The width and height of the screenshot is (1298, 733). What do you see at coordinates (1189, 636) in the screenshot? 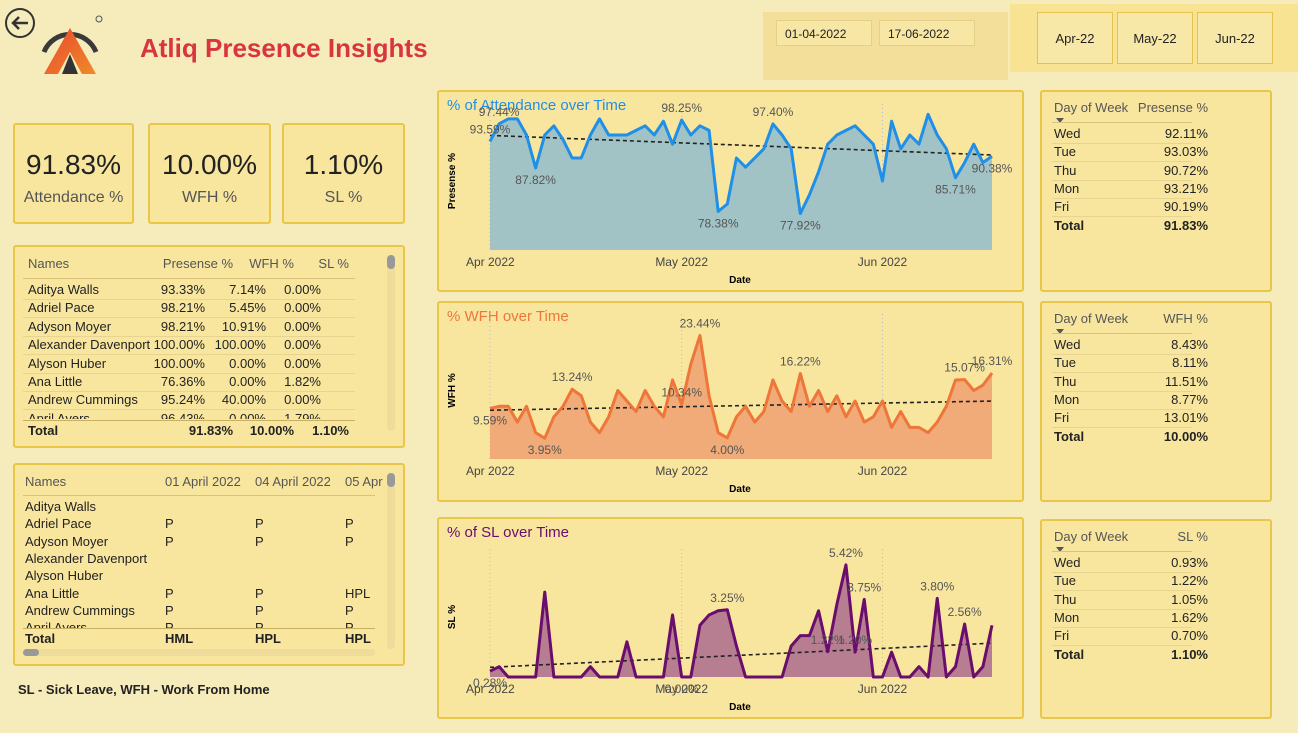
I see `table-cell: 0.70%` at bounding box center [1189, 636].